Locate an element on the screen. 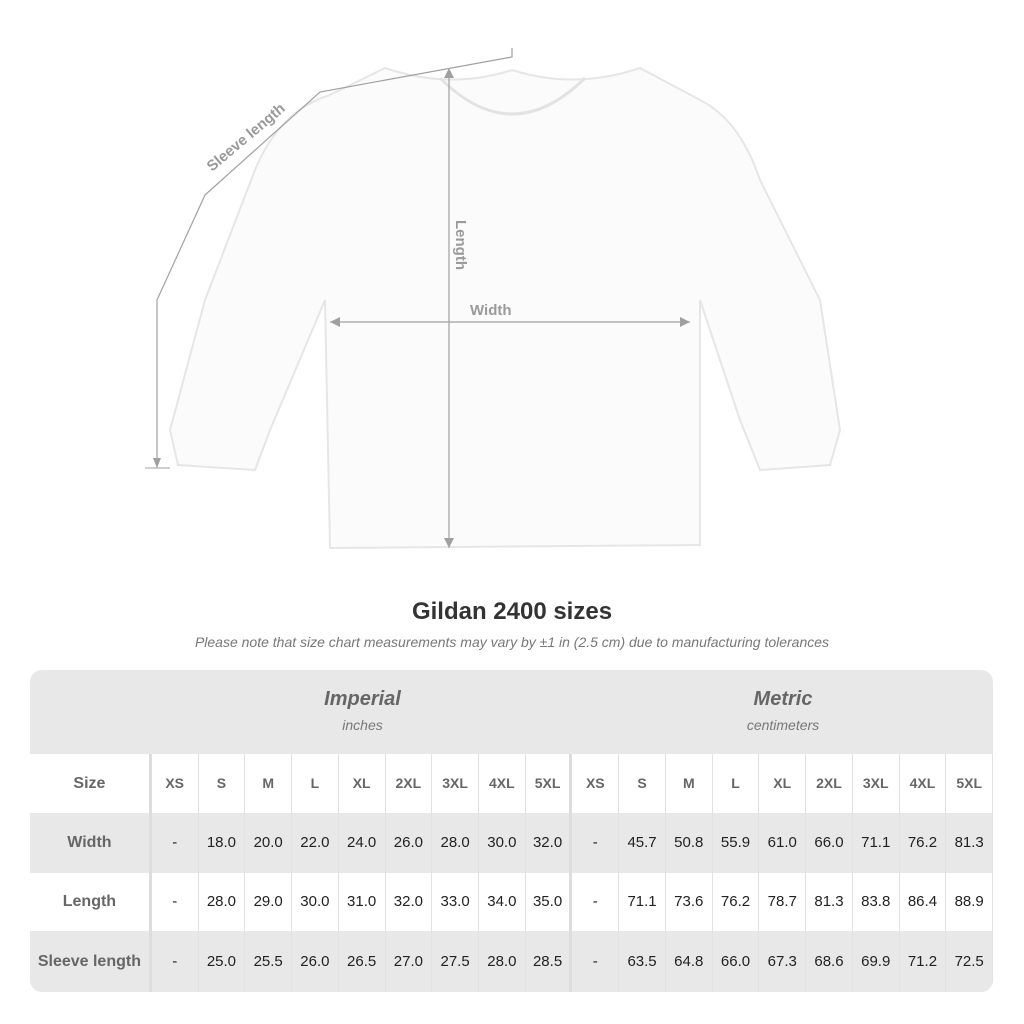  metric-cell: 61.0 is located at coordinates (783, 843).